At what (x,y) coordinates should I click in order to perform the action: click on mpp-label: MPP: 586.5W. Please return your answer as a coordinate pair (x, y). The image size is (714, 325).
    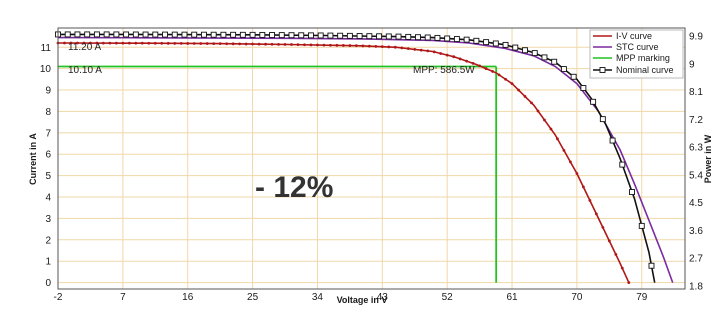
    Looking at the image, I should click on (444, 70).